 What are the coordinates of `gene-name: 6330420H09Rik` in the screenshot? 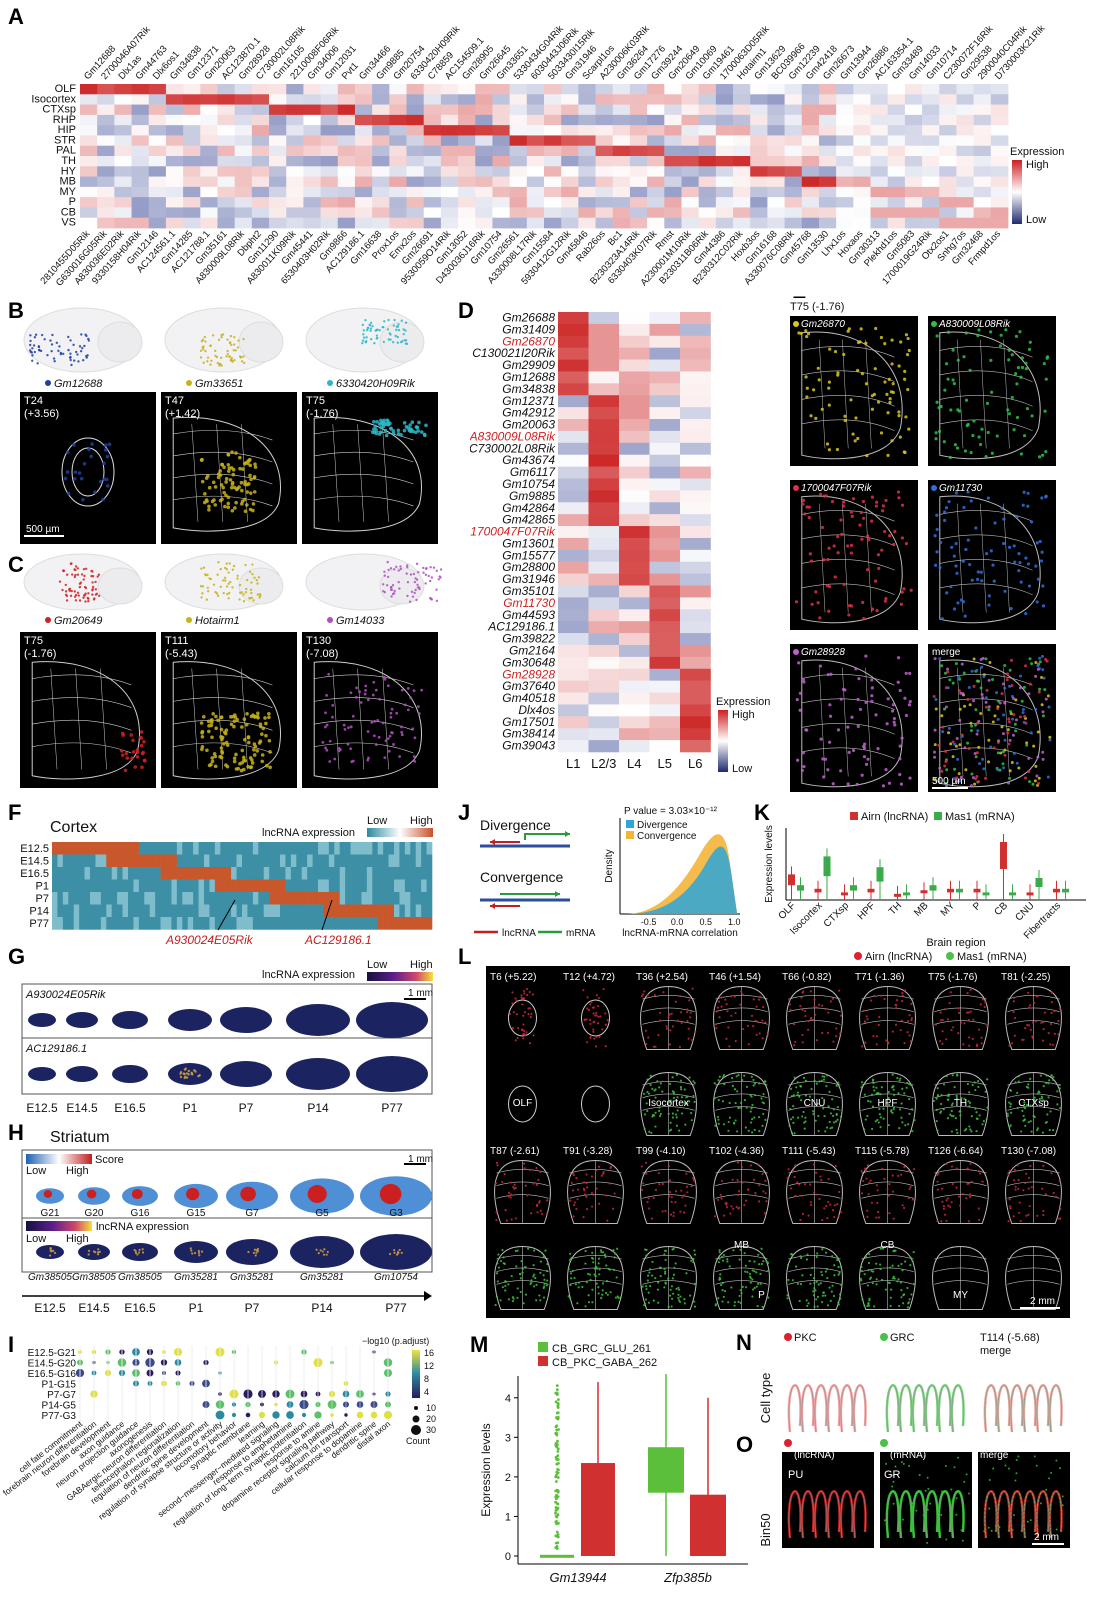 It's located at (375, 384).